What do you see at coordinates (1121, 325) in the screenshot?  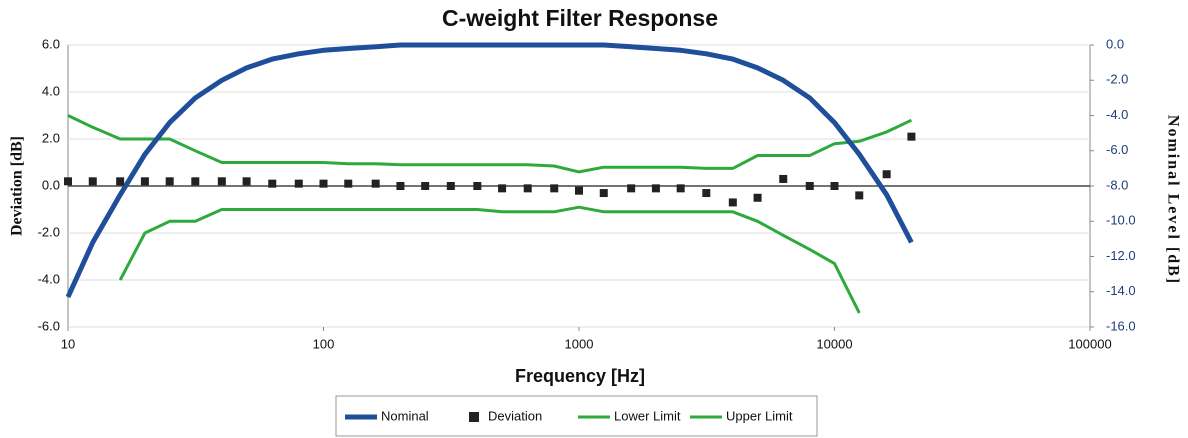 I see `y2-tick-label: -16.0` at bounding box center [1121, 325].